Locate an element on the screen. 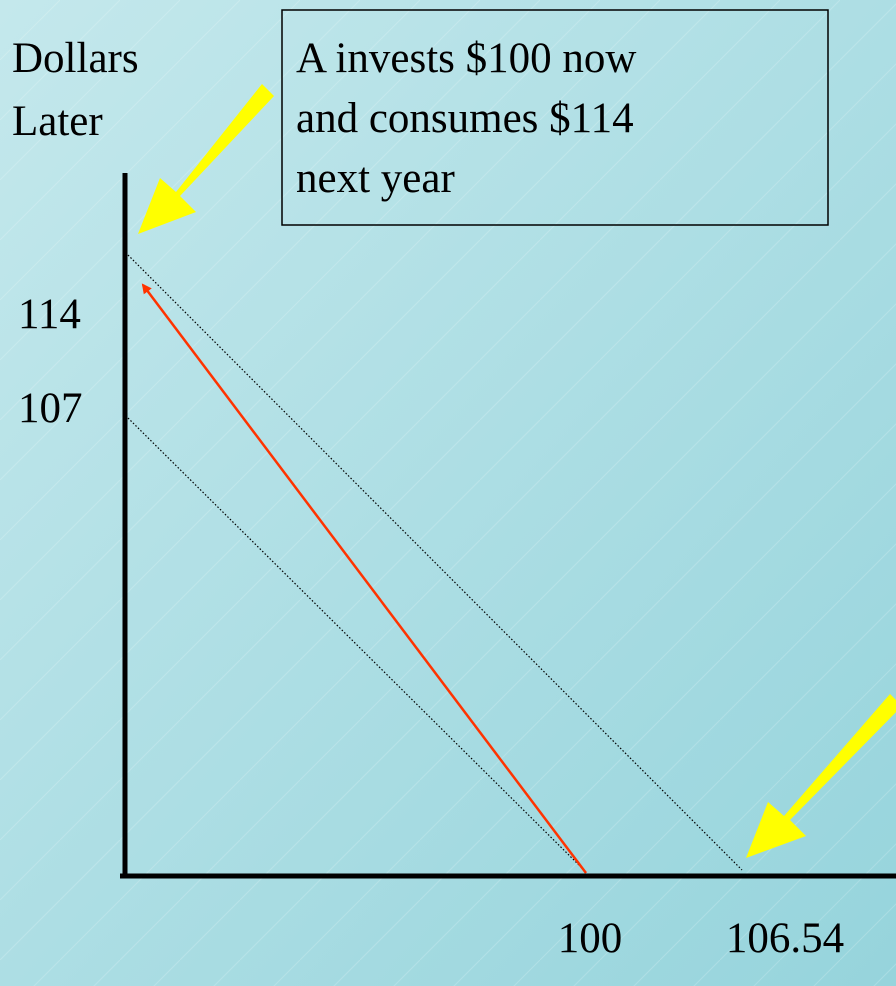 Image resolution: width=896 pixels, height=986 pixels. callout-line: A invests $100 now is located at coordinates (466, 58).